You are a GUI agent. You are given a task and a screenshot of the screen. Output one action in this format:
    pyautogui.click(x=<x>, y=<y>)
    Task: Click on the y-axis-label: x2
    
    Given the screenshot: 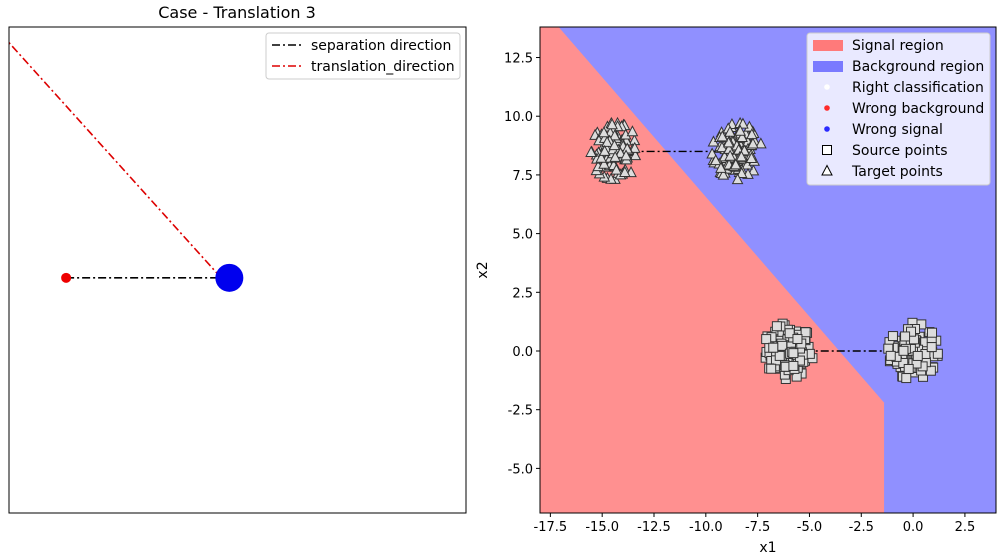 What is the action you would take?
    pyautogui.click(x=483, y=269)
    